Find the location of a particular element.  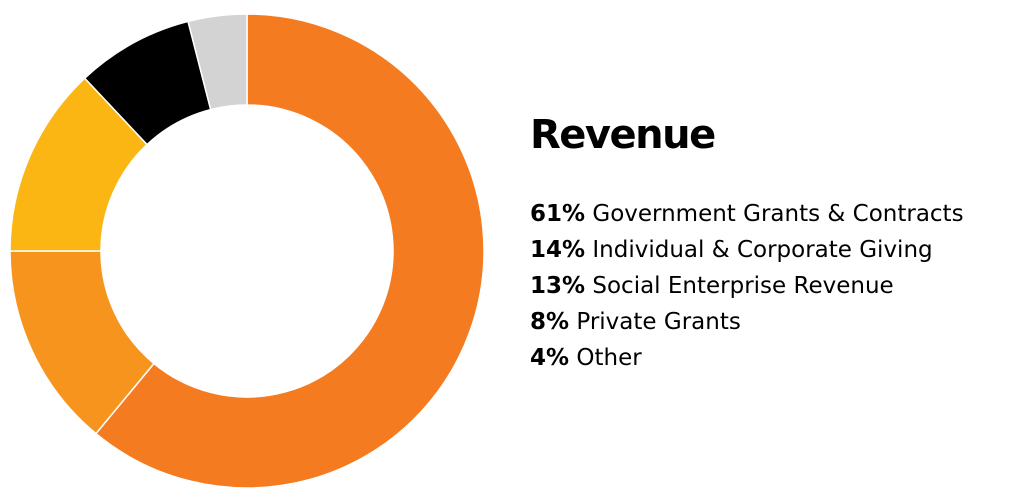

legend-item: 13% Social Enterprise Revenue is located at coordinates (747, 286).